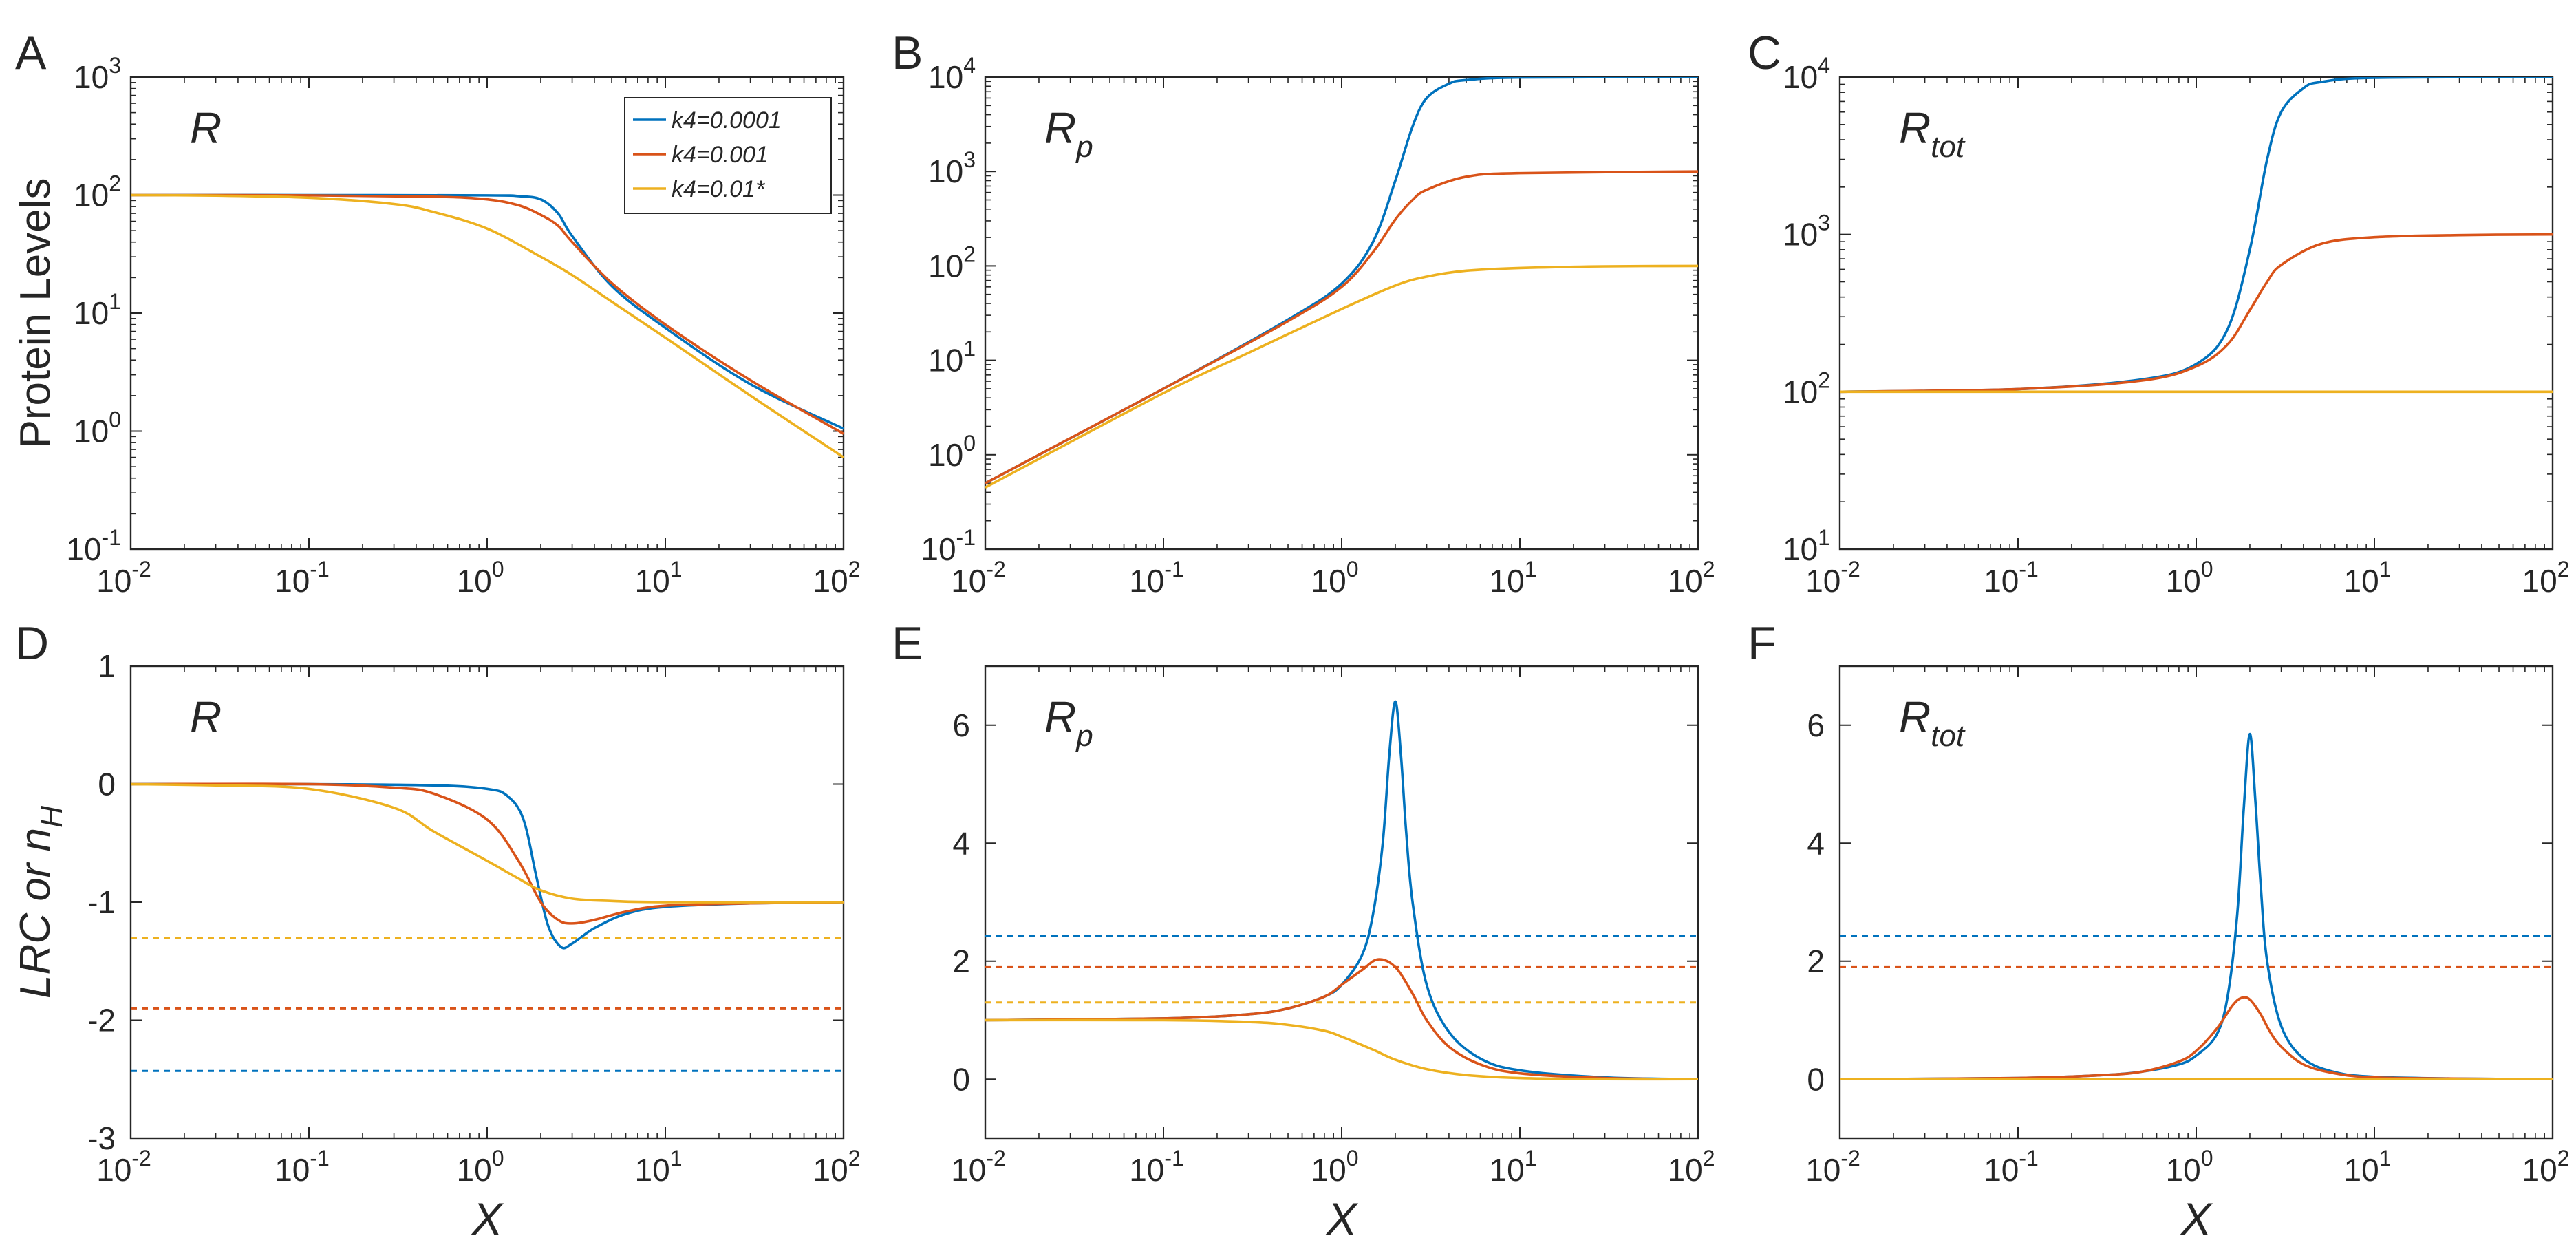 This screenshot has height=1249, width=2576. I want to click on legend-entry-3: k4=0.01*, so click(719, 189).